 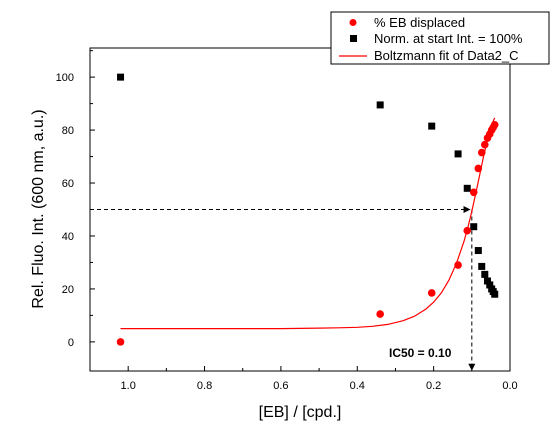 What do you see at coordinates (68, 290) in the screenshot?
I see `y-tick-label: 20` at bounding box center [68, 290].